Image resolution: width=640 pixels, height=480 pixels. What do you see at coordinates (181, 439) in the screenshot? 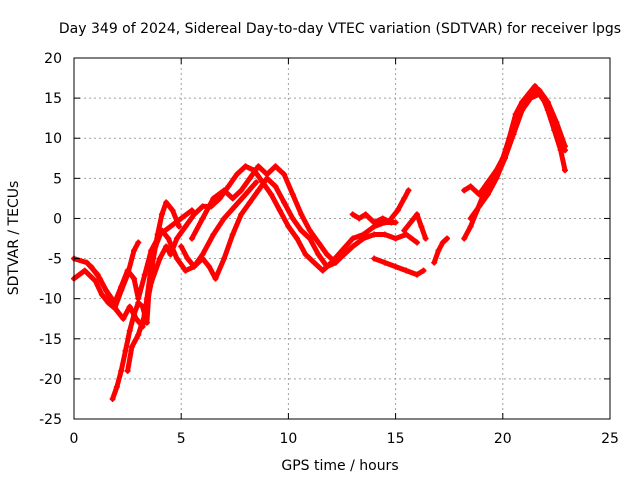
I see `x-tick-label: 5` at bounding box center [181, 439].